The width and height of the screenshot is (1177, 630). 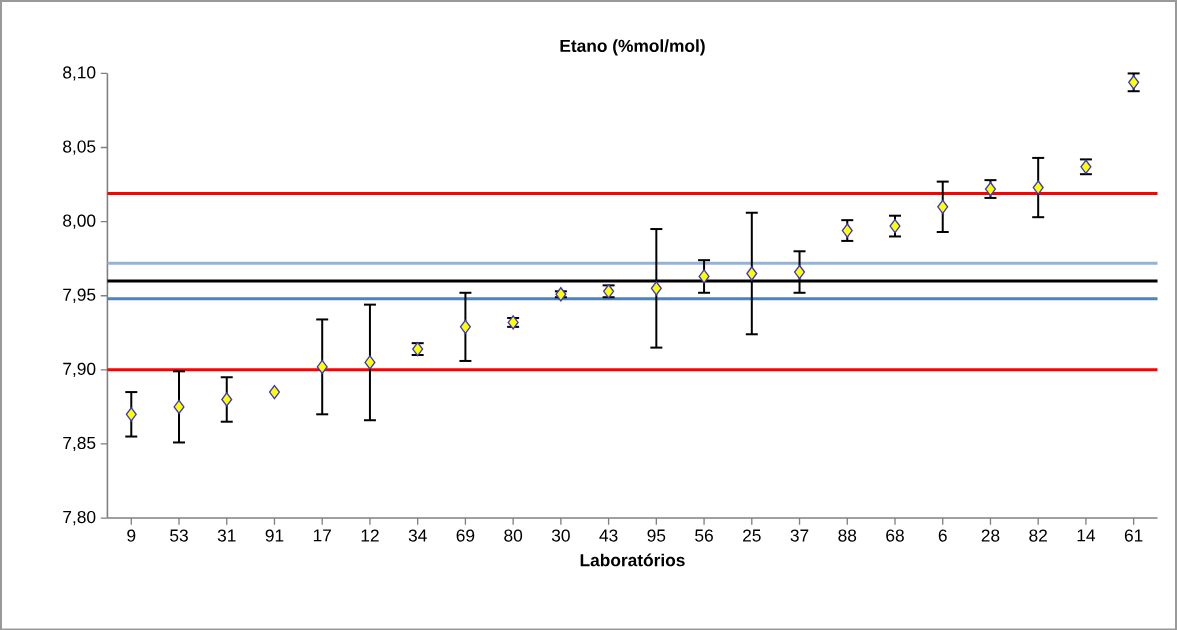 I want to click on x-tick-label: 30, so click(x=560, y=535).